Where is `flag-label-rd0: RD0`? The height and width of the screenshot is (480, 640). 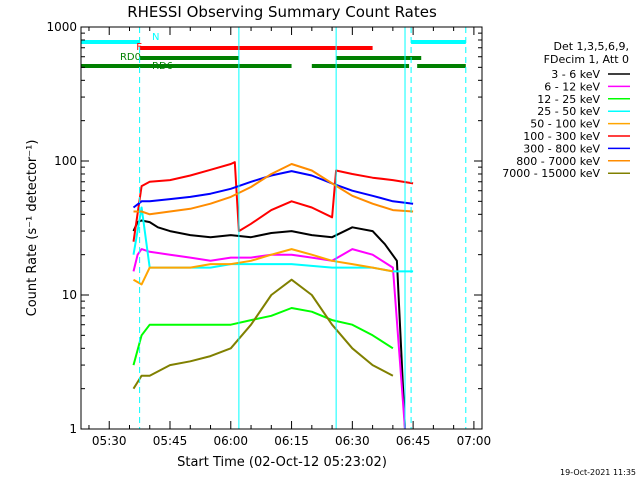 flag-label-rd0: RD0 is located at coordinates (130, 57).